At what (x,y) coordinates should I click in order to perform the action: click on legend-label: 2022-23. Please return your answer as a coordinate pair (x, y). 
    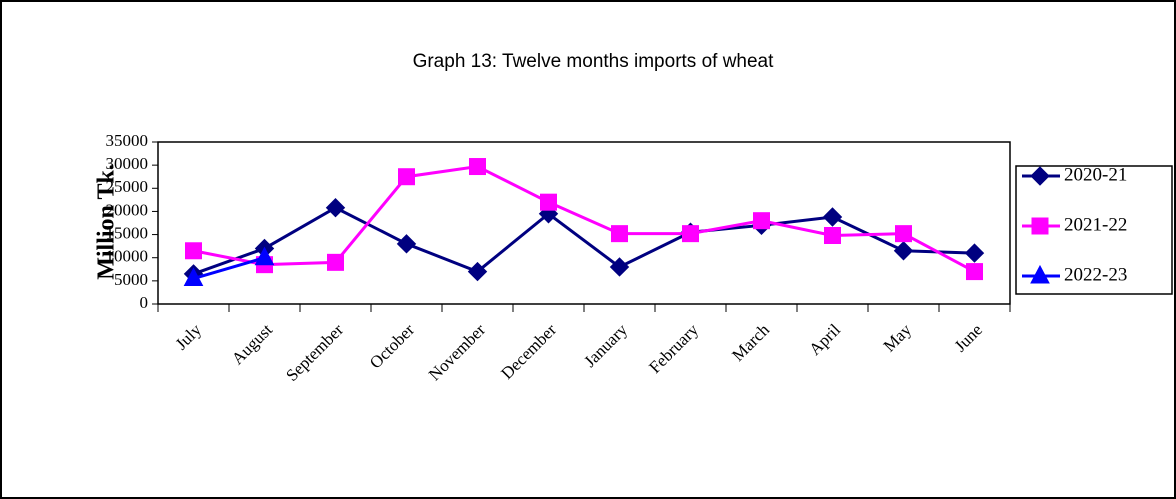
    Looking at the image, I should click on (1095, 274).